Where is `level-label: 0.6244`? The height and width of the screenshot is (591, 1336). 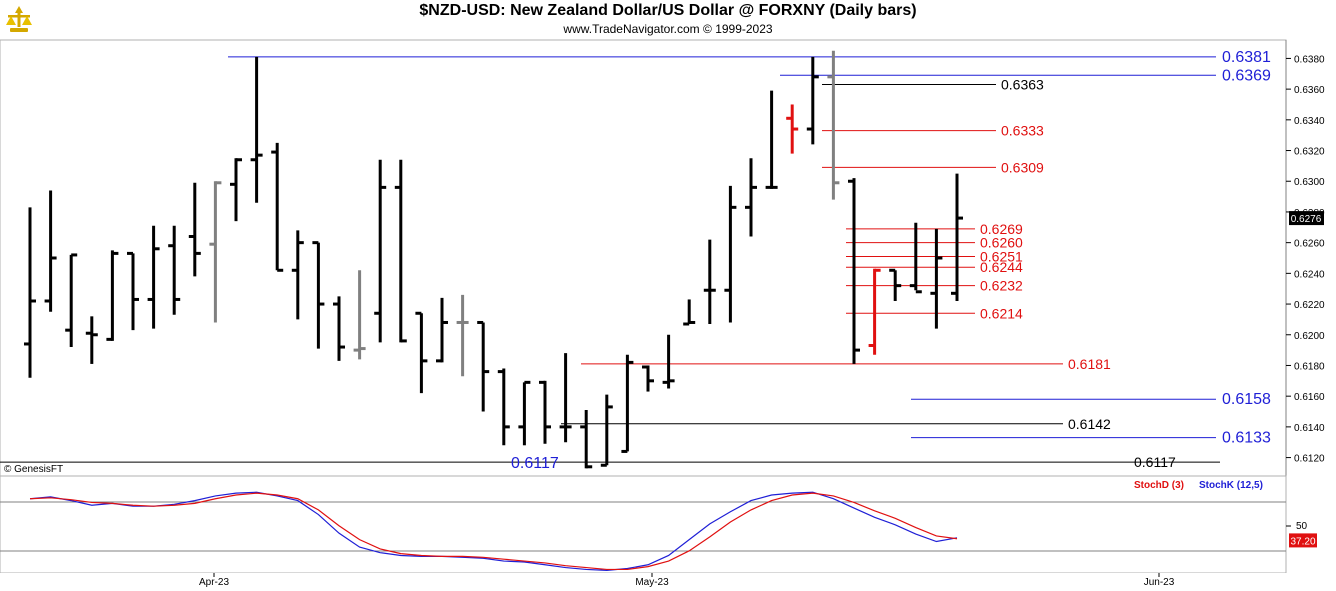 level-label: 0.6244 is located at coordinates (1001, 267).